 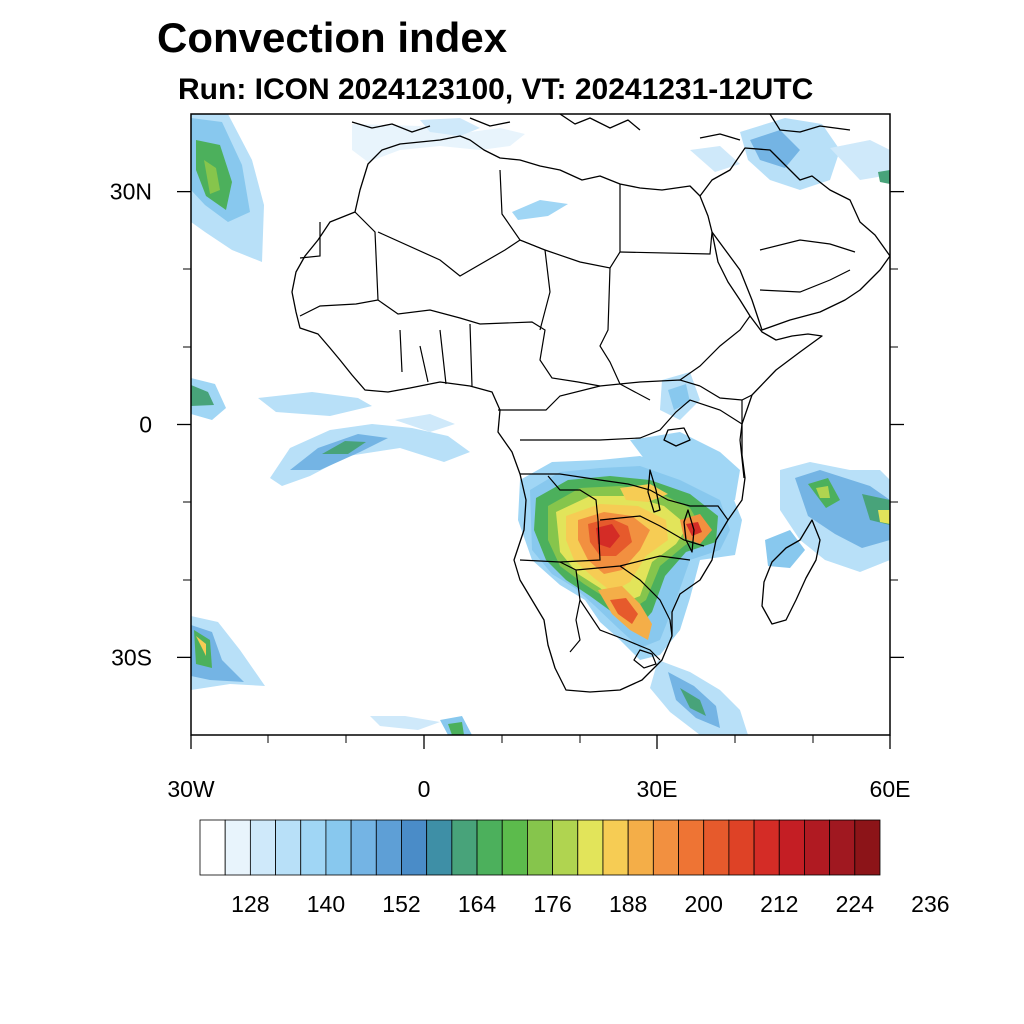 What do you see at coordinates (704, 904) in the screenshot?
I see `colorbar-label: 200` at bounding box center [704, 904].